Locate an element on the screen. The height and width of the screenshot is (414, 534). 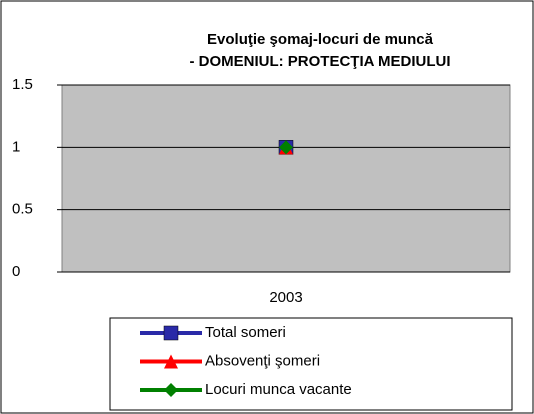
chart-title: - DOMENIUL: PROTECŢIA MEDIULUI is located at coordinates (319, 61).